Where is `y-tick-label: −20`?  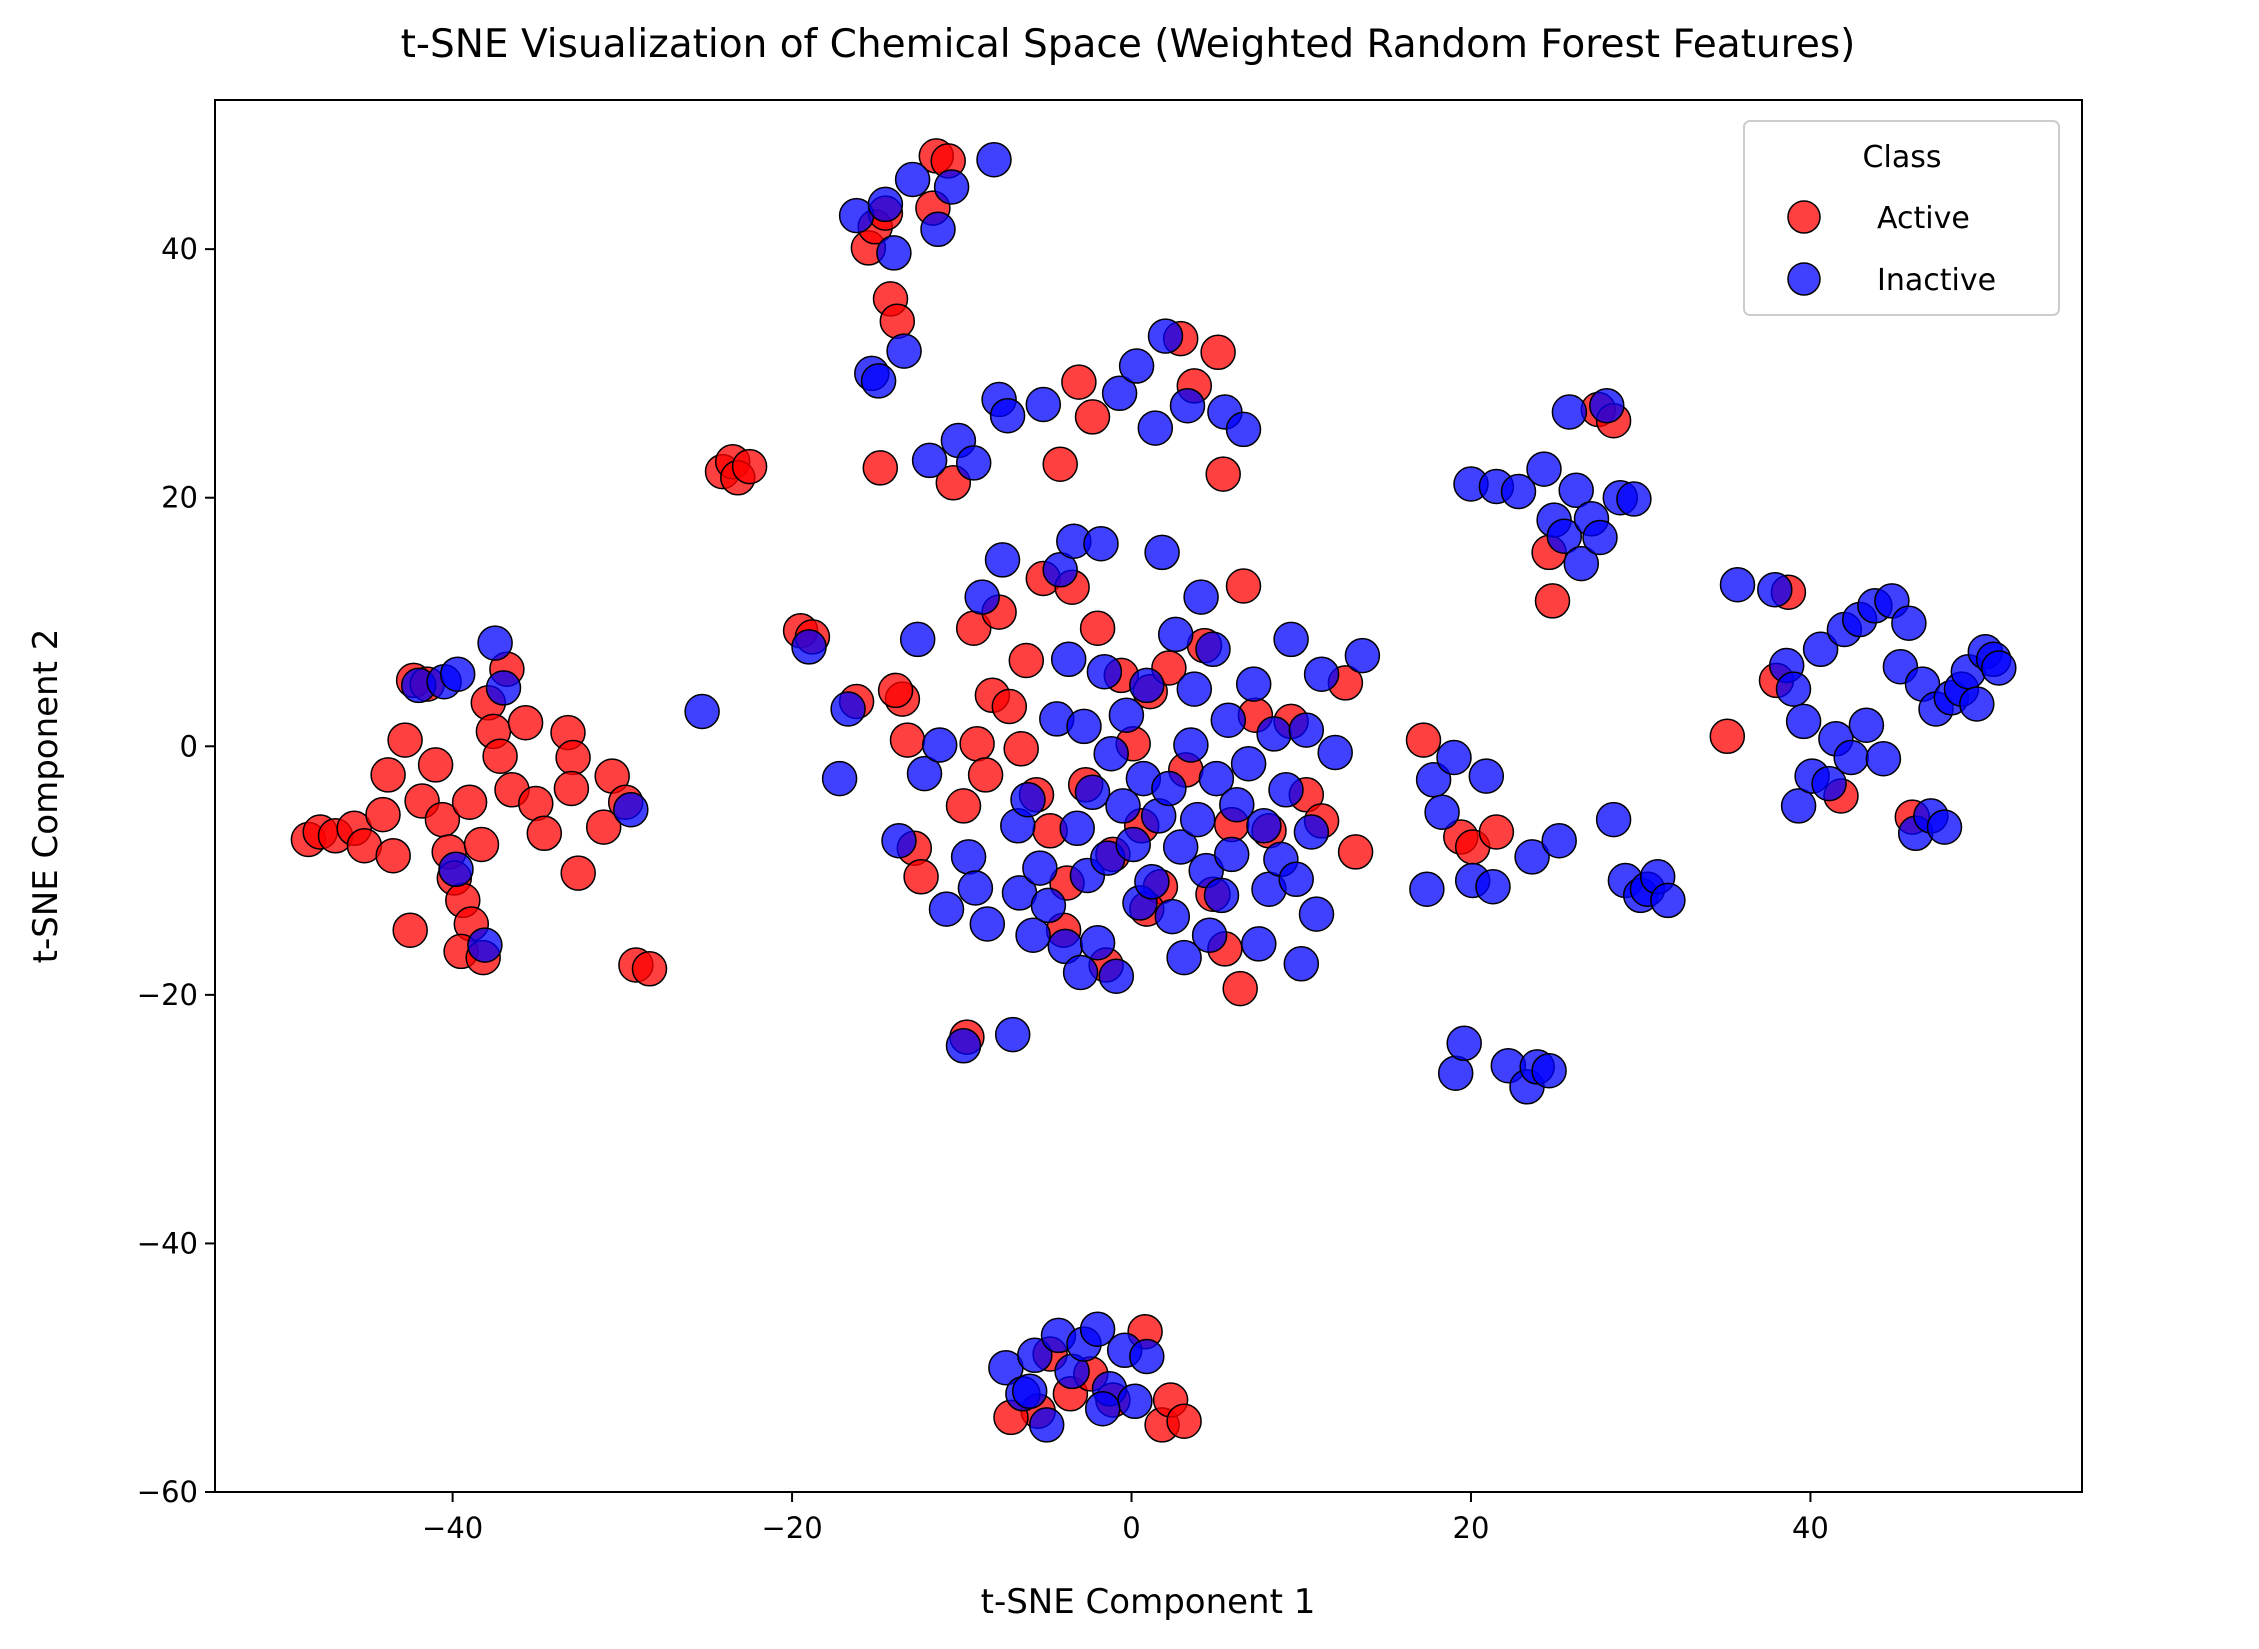
y-tick-label: −20 is located at coordinates (167, 995).